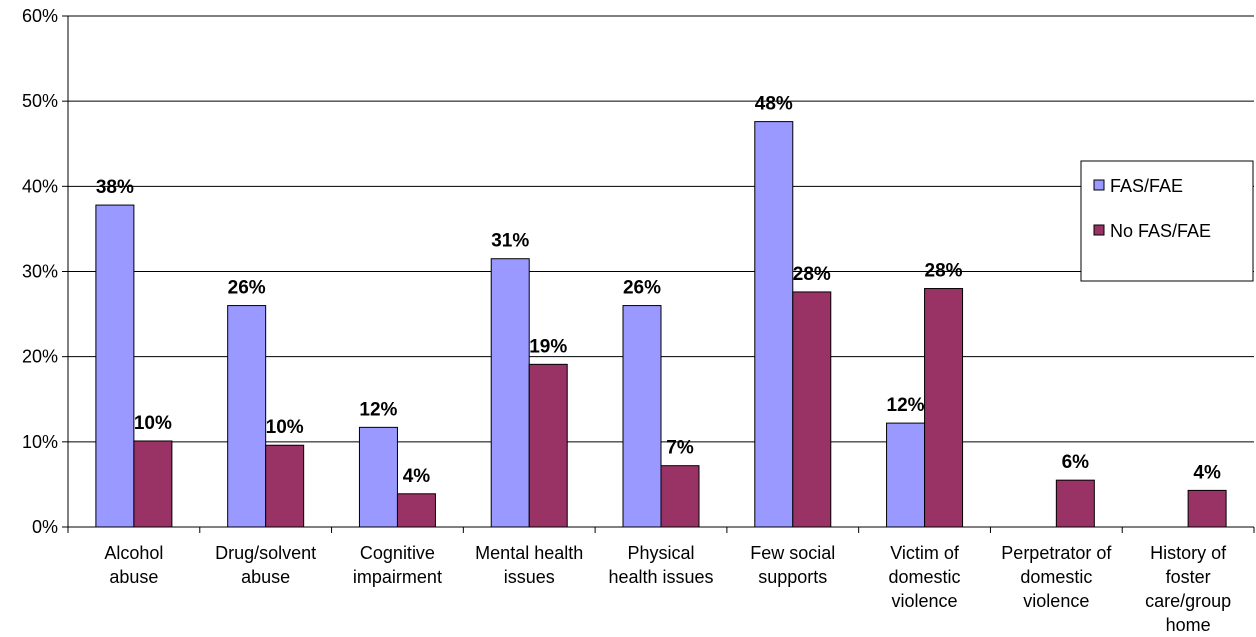 The height and width of the screenshot is (637, 1256). I want to click on legend-label: FAS/FAE, so click(1146, 186).